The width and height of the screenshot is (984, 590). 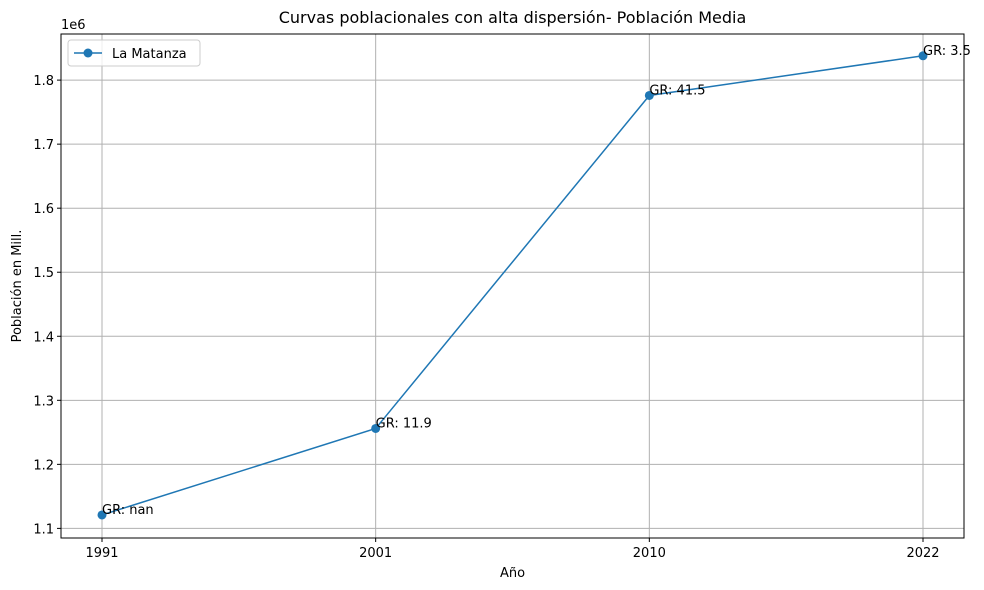 What do you see at coordinates (73, 25) in the screenshot?
I see `y-axis-offset-label: 1e6` at bounding box center [73, 25].